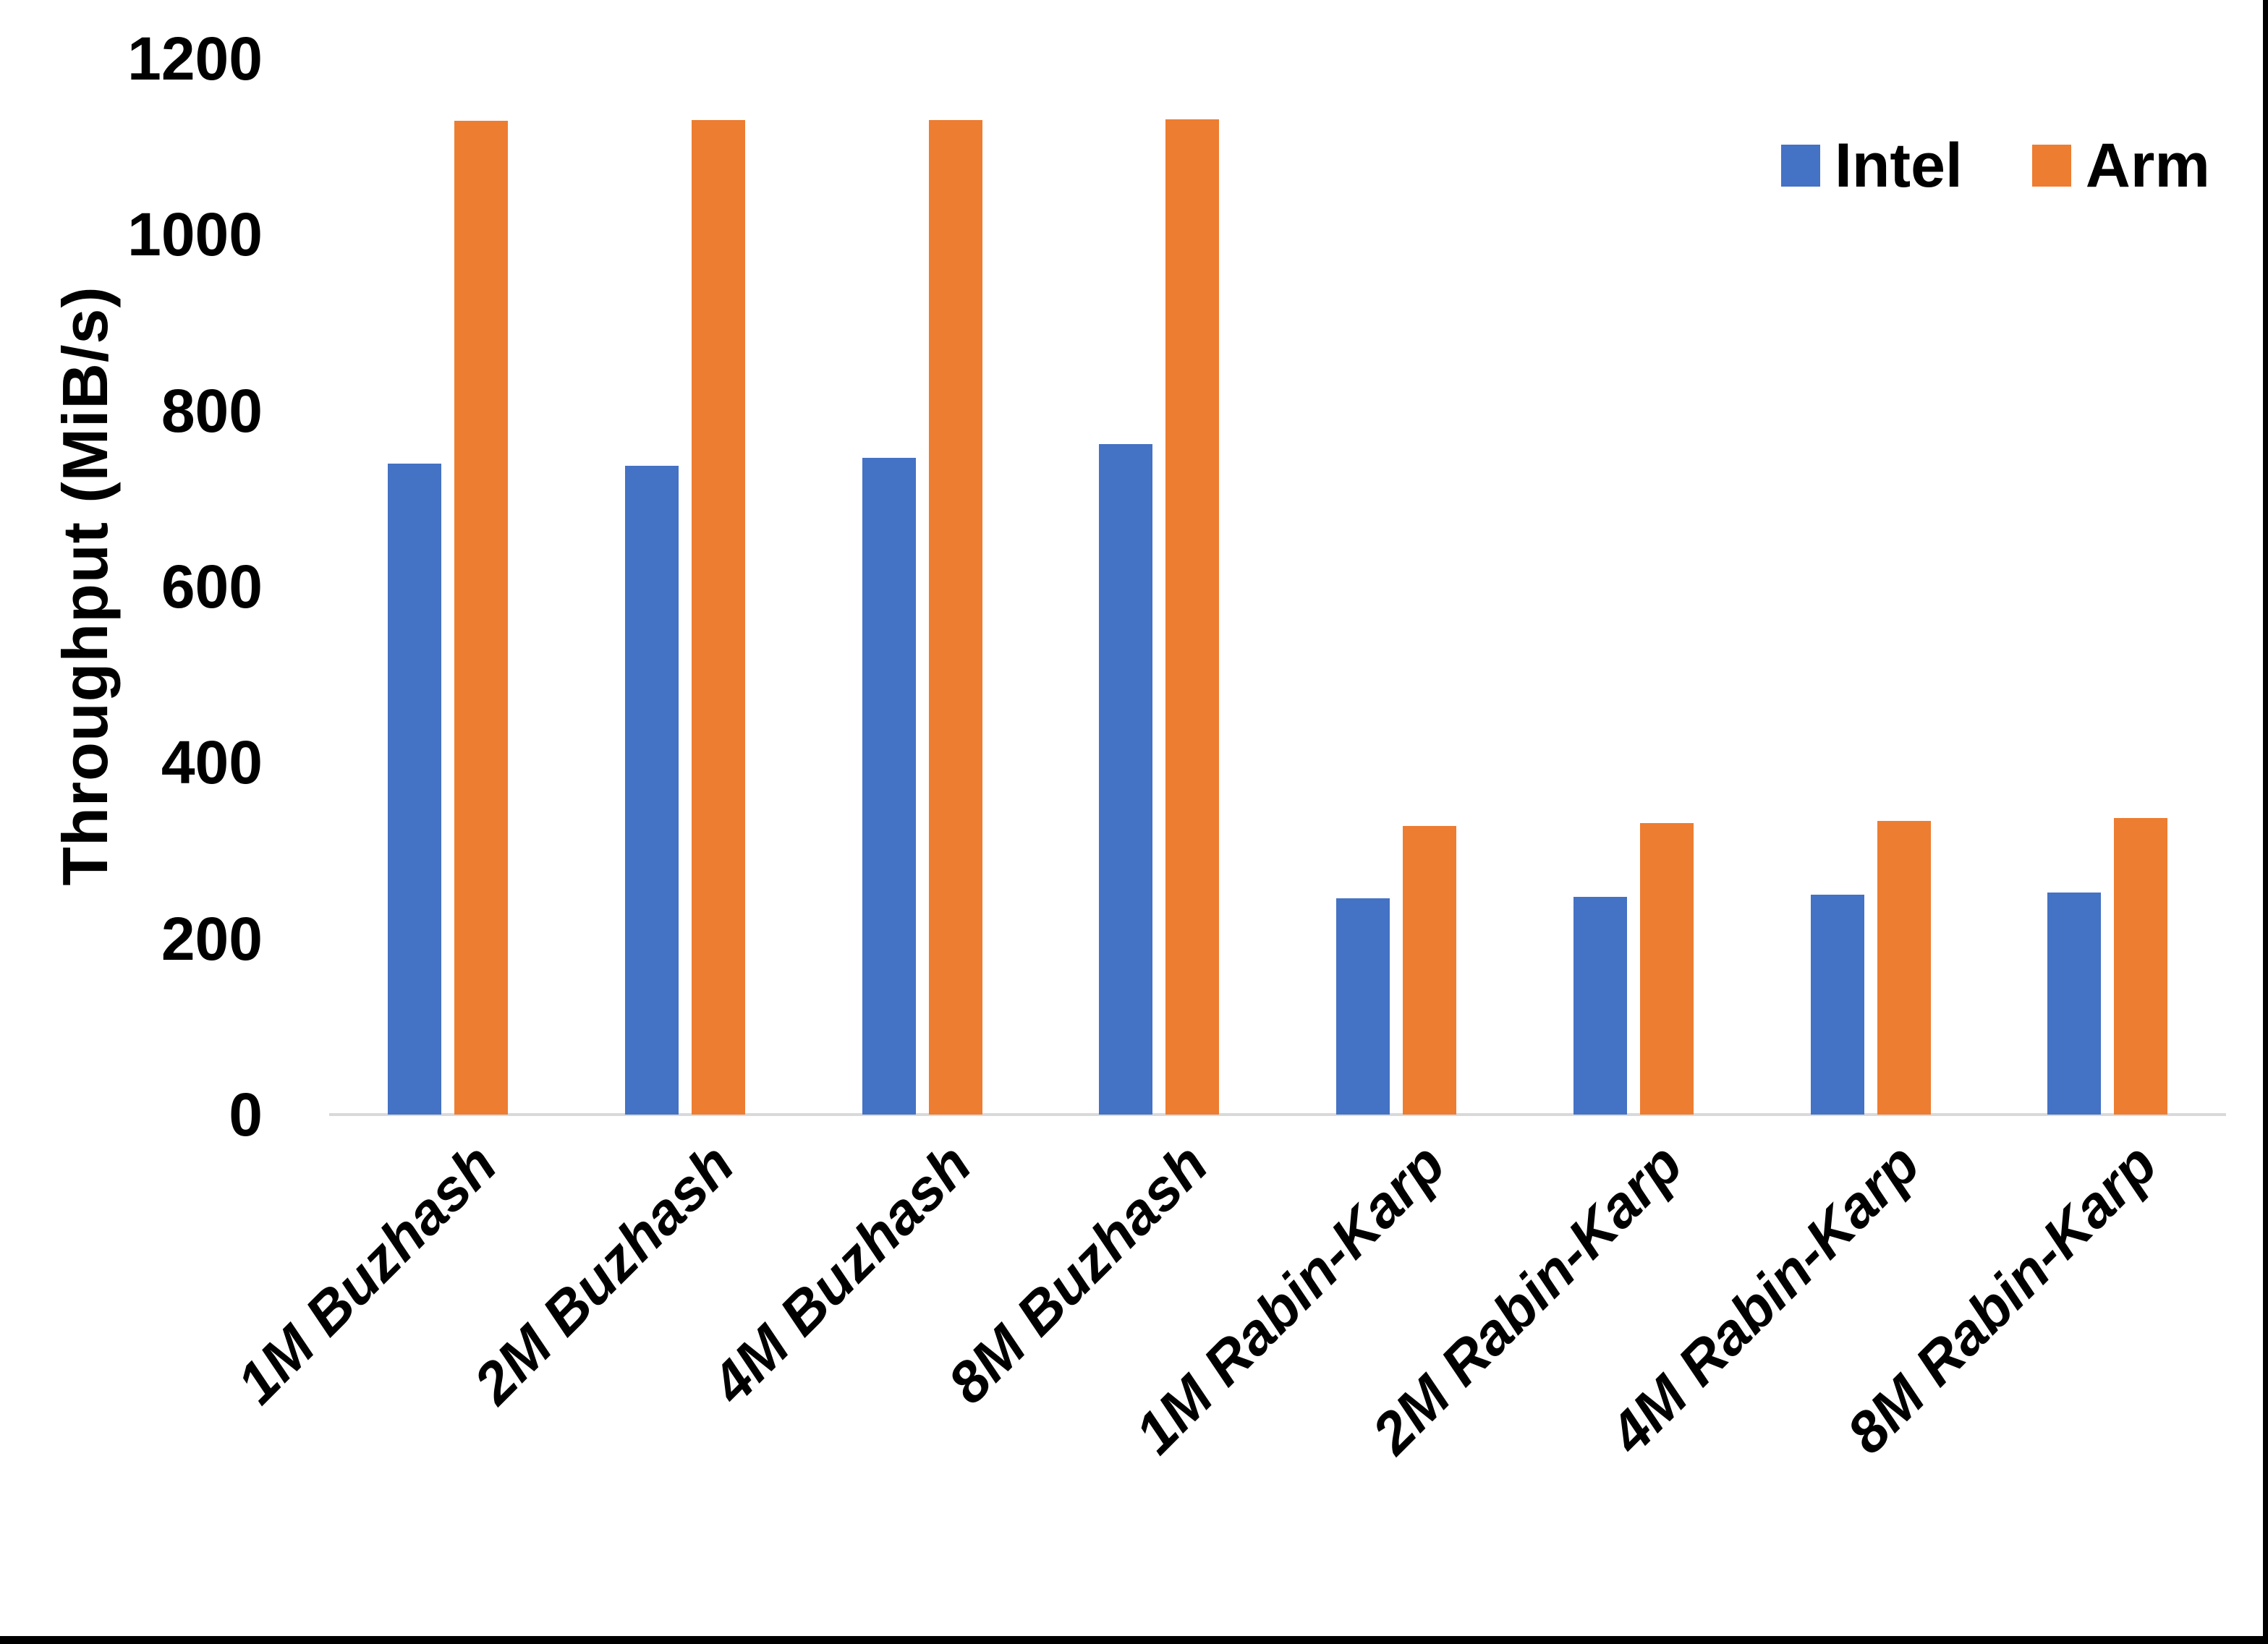 The height and width of the screenshot is (1644, 2268). Describe the element at coordinates (195, 59) in the screenshot. I see `y-tick-label: 1200` at that location.